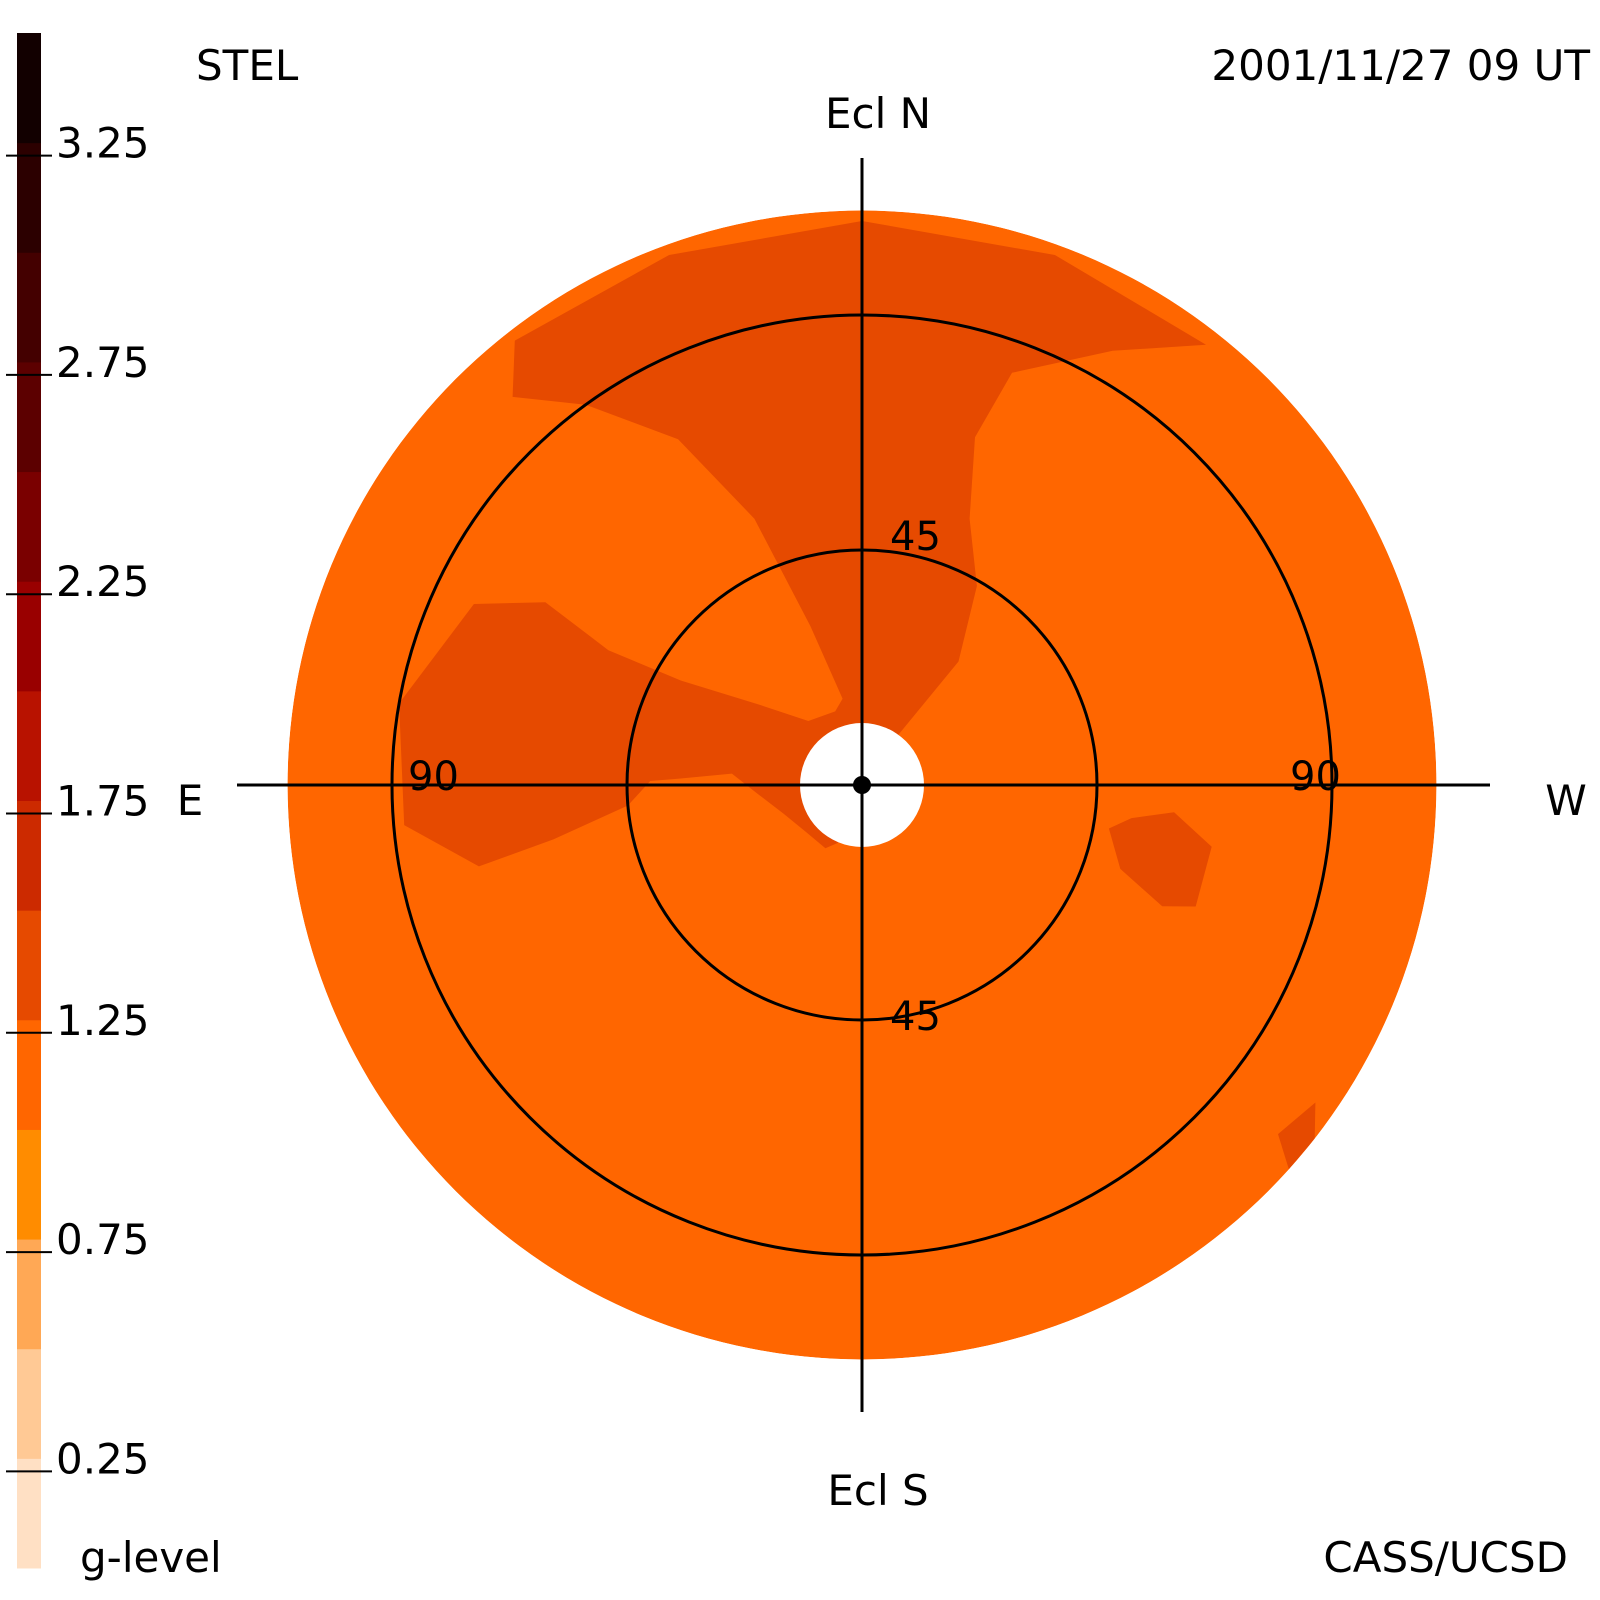 The height and width of the screenshot is (1600, 1600). Describe the element at coordinates (1297, 1136) in the screenshot. I see `region-rim-spot` at that location.